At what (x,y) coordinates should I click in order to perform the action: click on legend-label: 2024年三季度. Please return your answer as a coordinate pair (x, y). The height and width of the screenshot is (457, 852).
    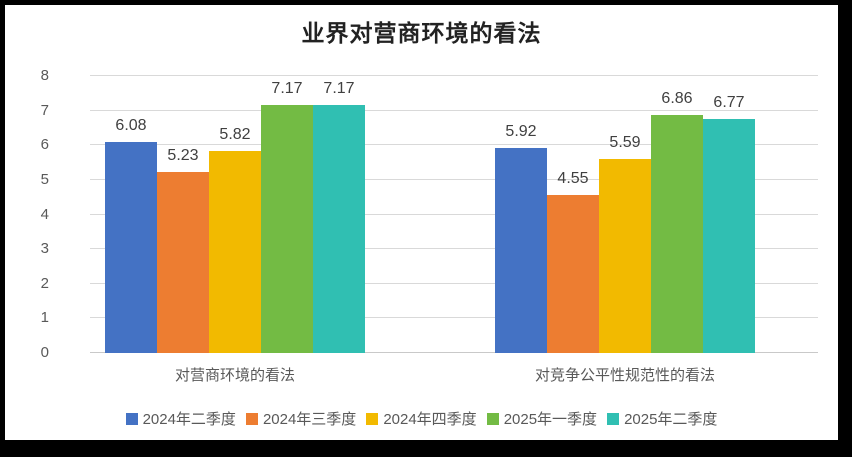
    Looking at the image, I should click on (309, 419).